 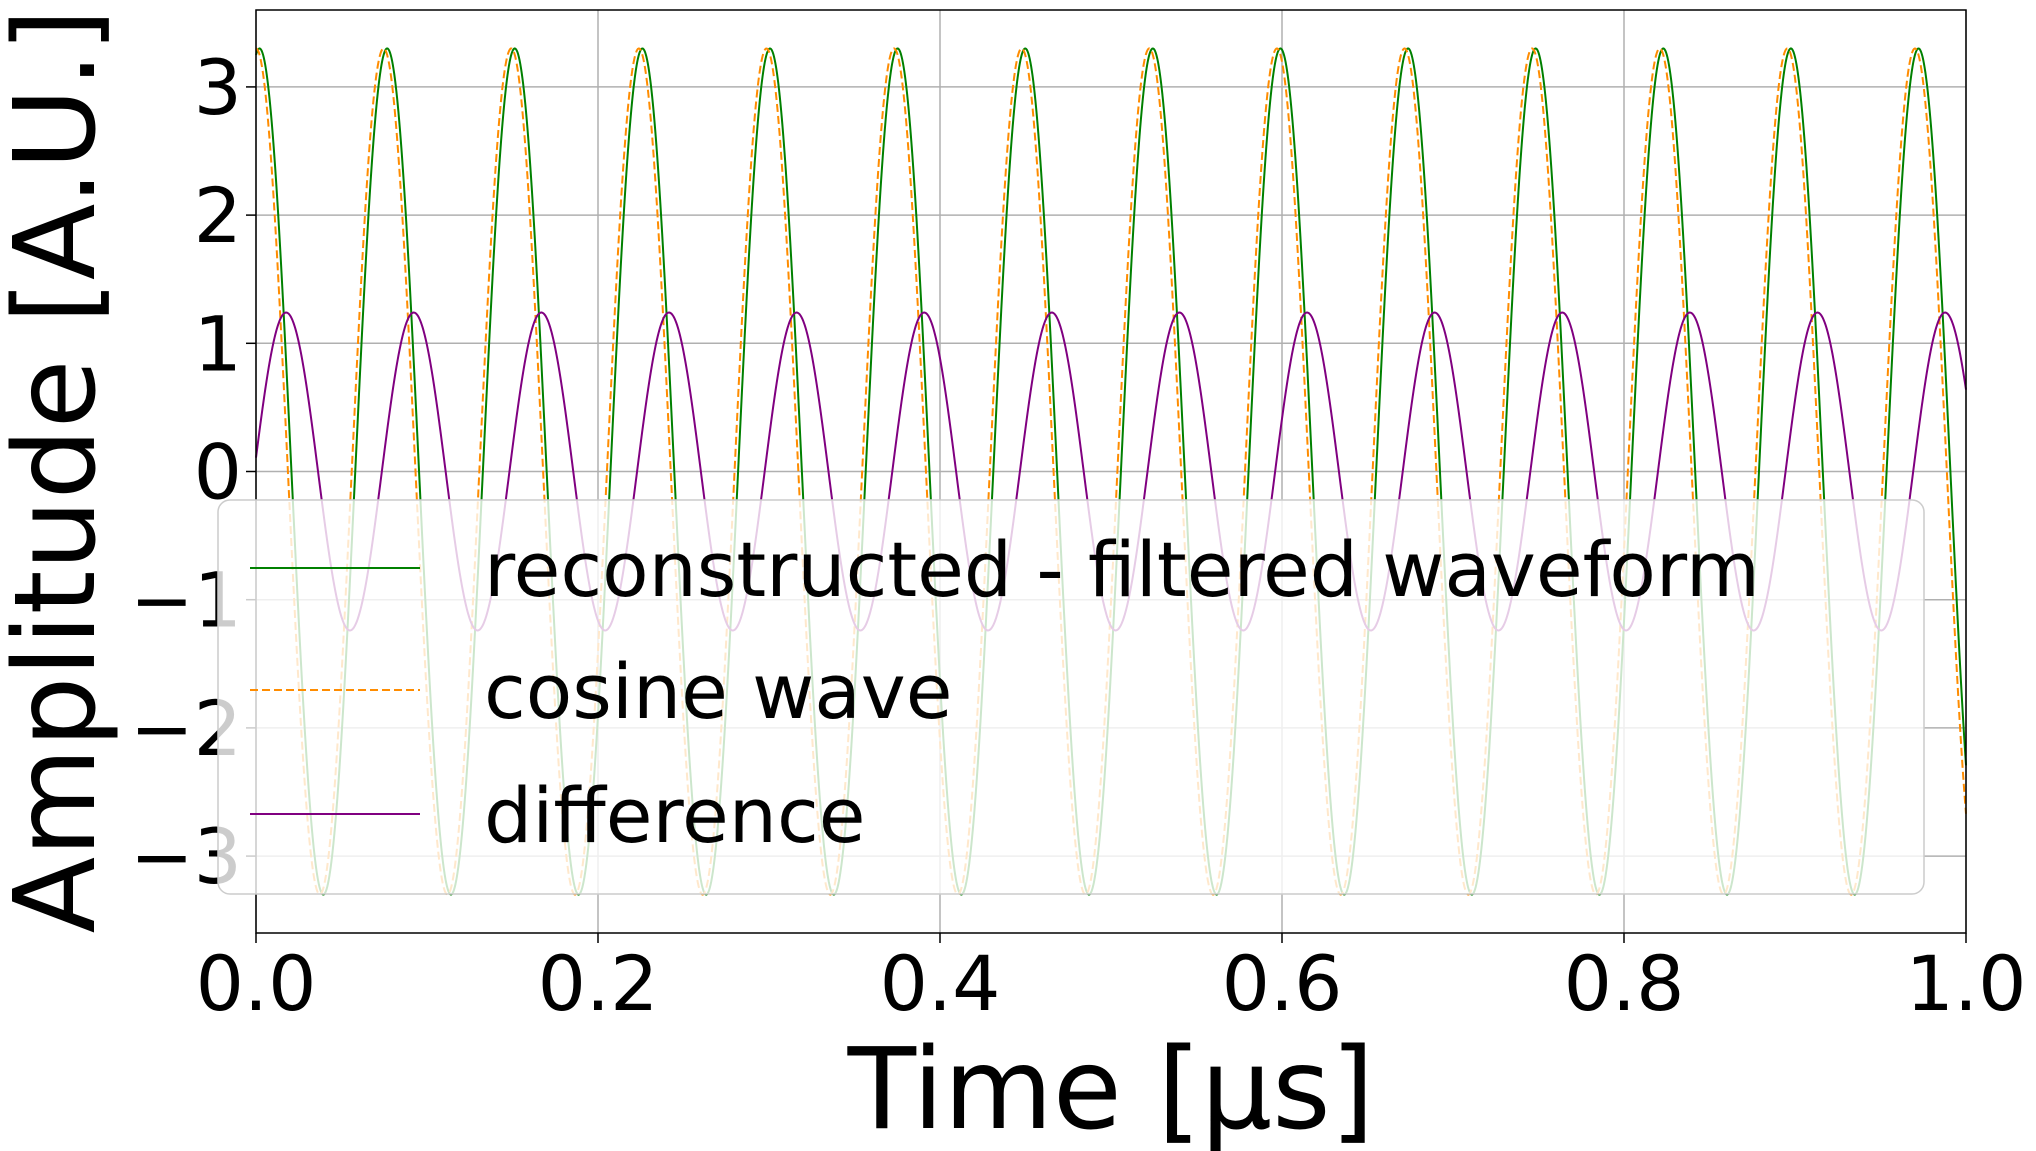 I want to click on legend-label-reconstructed: reconstructed - filtered waveform, so click(x=1122, y=569).